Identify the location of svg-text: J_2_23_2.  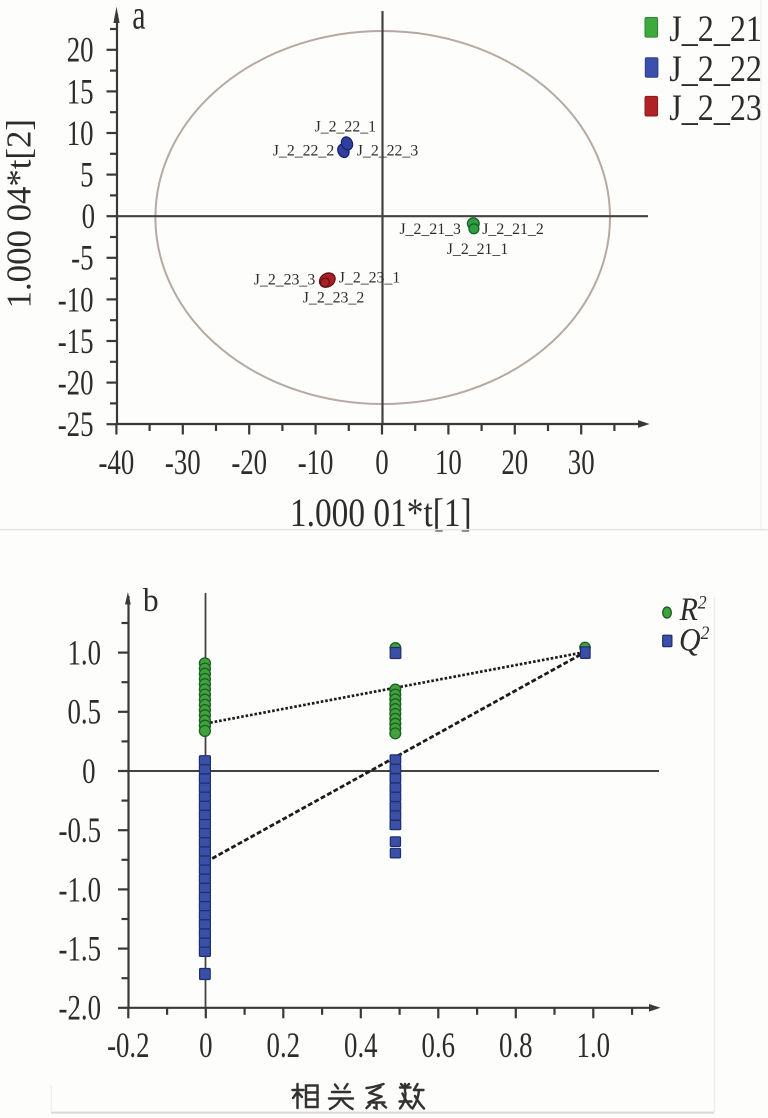
(334, 298).